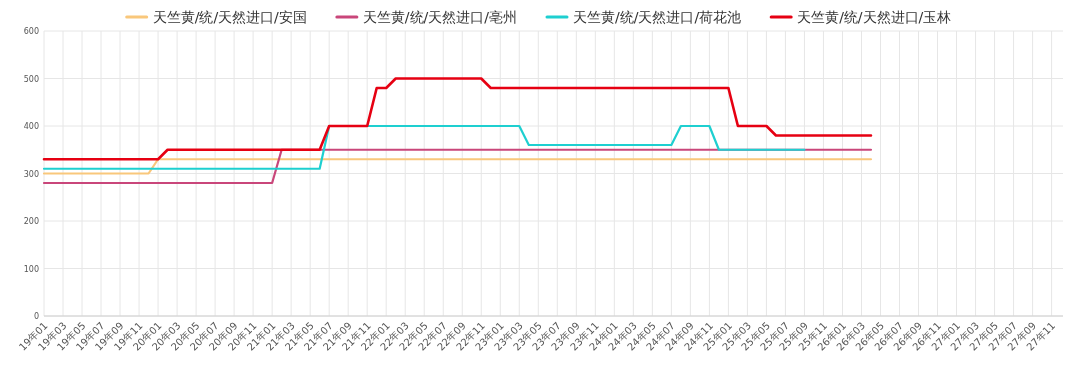 This screenshot has height=374, width=1080. I want to click on y-tick-label: 600, so click(31, 31).